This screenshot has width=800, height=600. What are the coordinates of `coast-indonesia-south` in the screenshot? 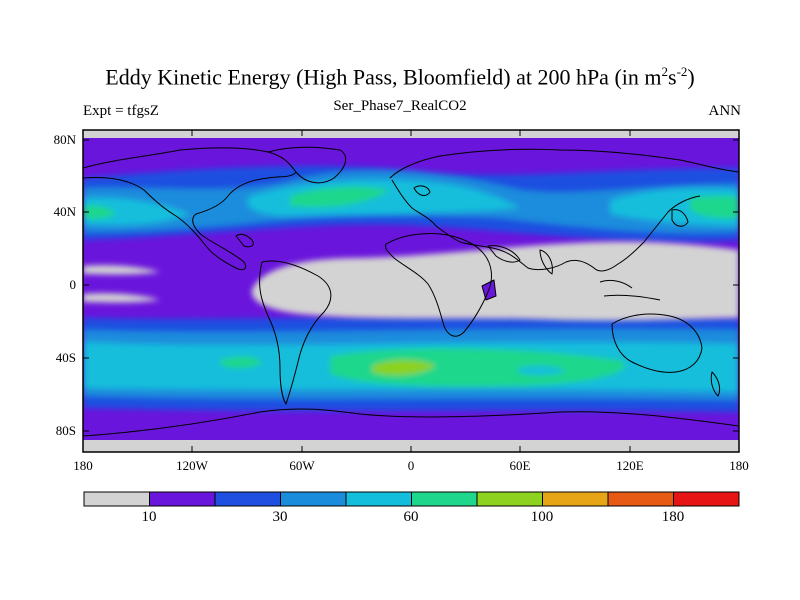 It's located at (632, 297).